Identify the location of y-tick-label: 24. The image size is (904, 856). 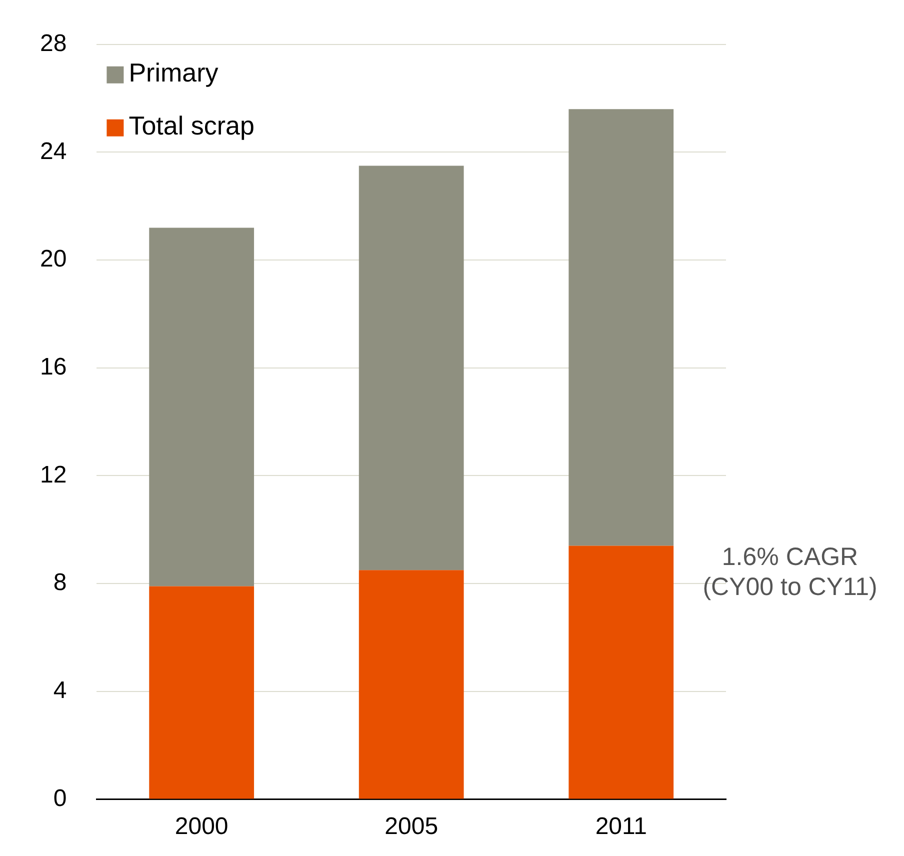
(53, 151).